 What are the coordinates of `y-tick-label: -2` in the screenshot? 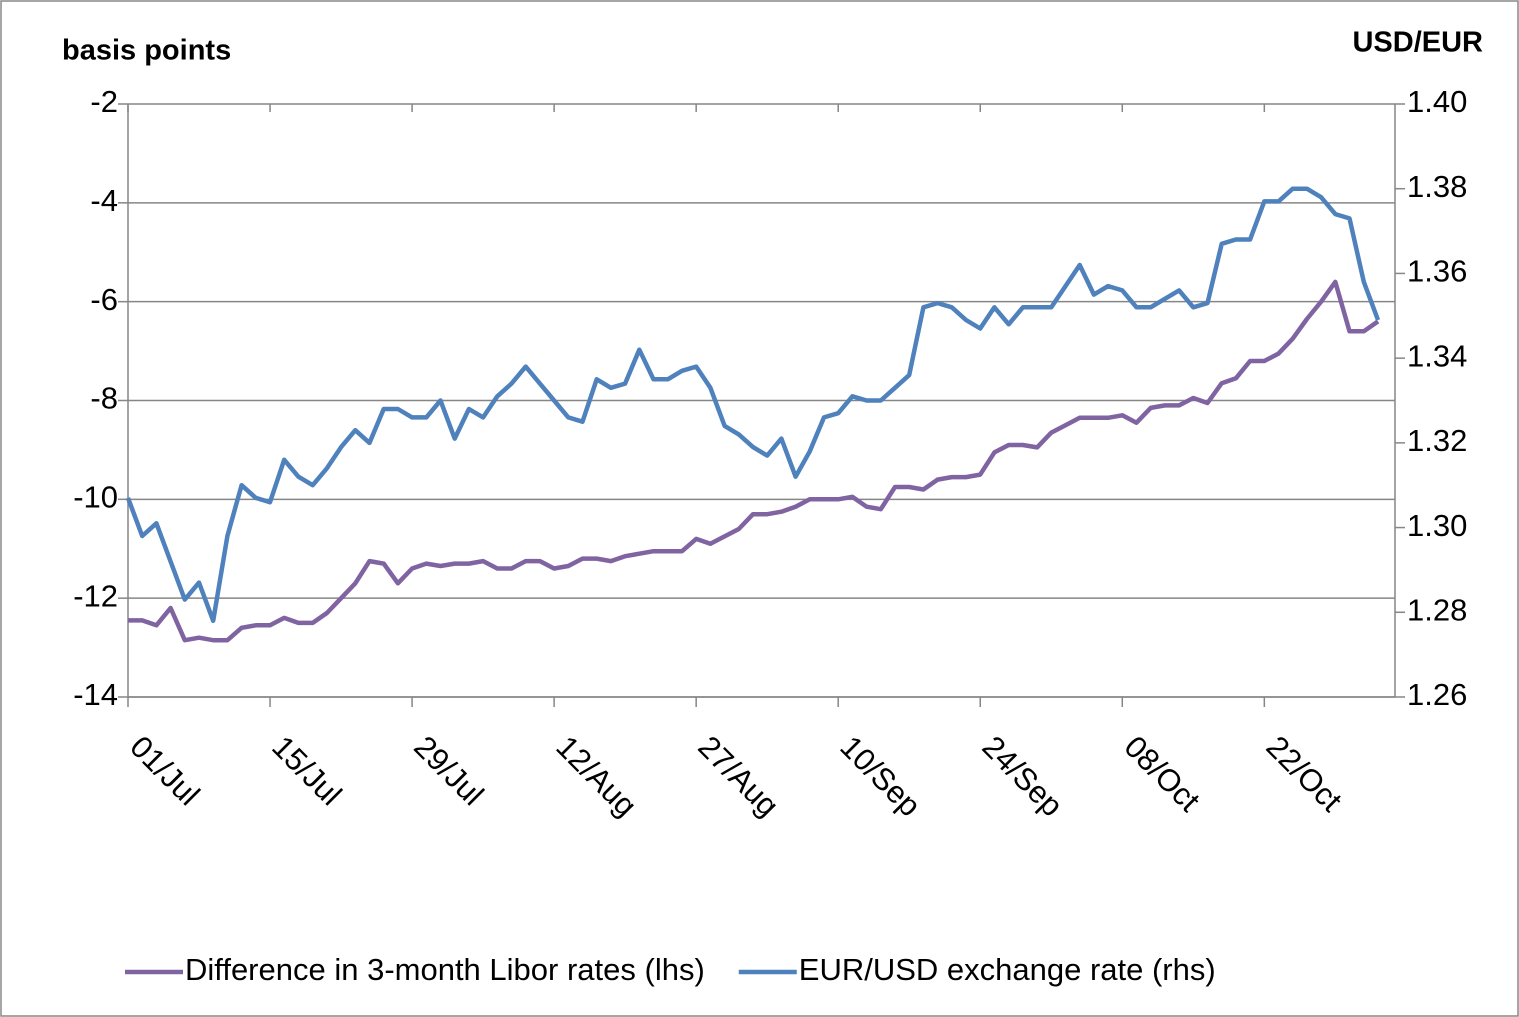 It's located at (104, 101).